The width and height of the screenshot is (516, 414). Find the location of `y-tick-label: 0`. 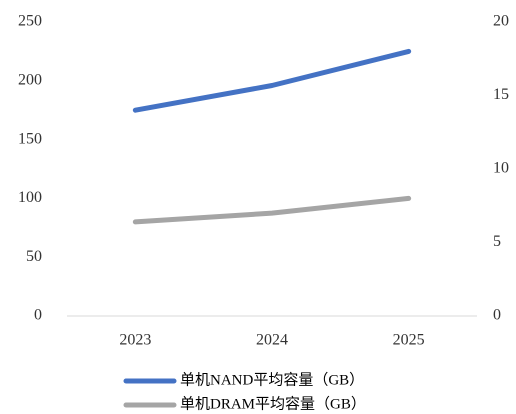

y-tick-label: 0 is located at coordinates (38, 315).